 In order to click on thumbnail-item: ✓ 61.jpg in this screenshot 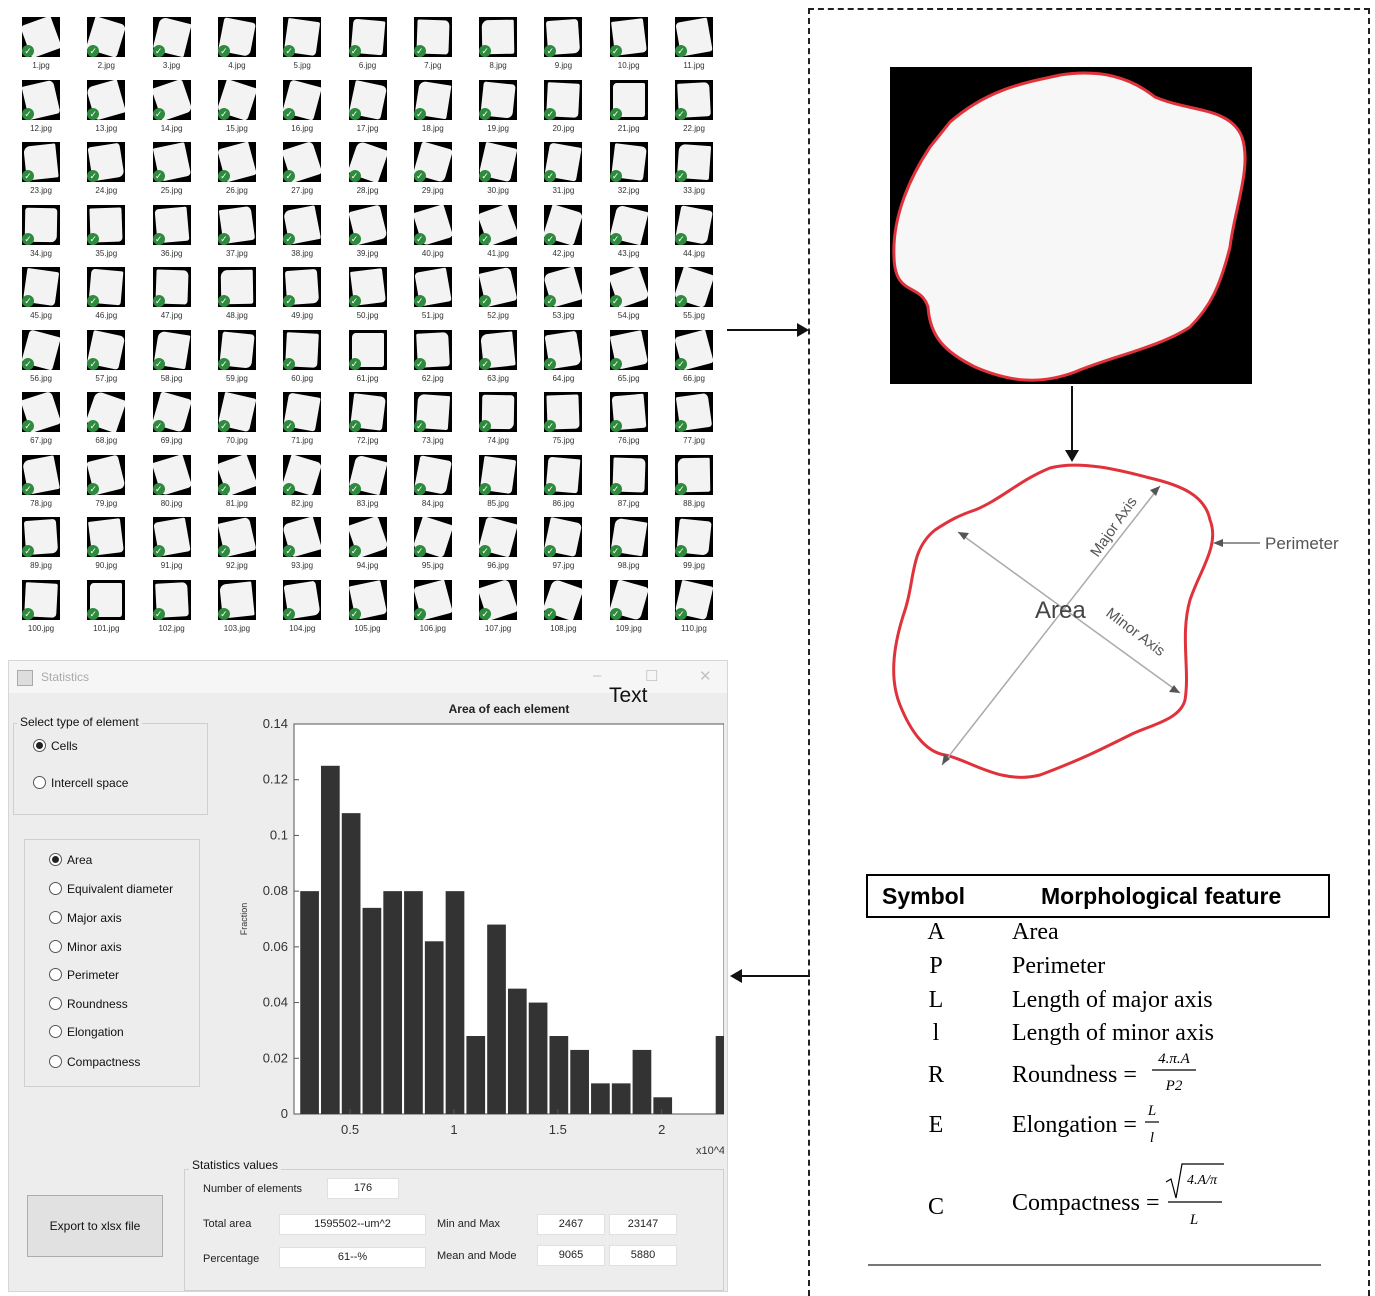, I will do `click(368, 359)`.